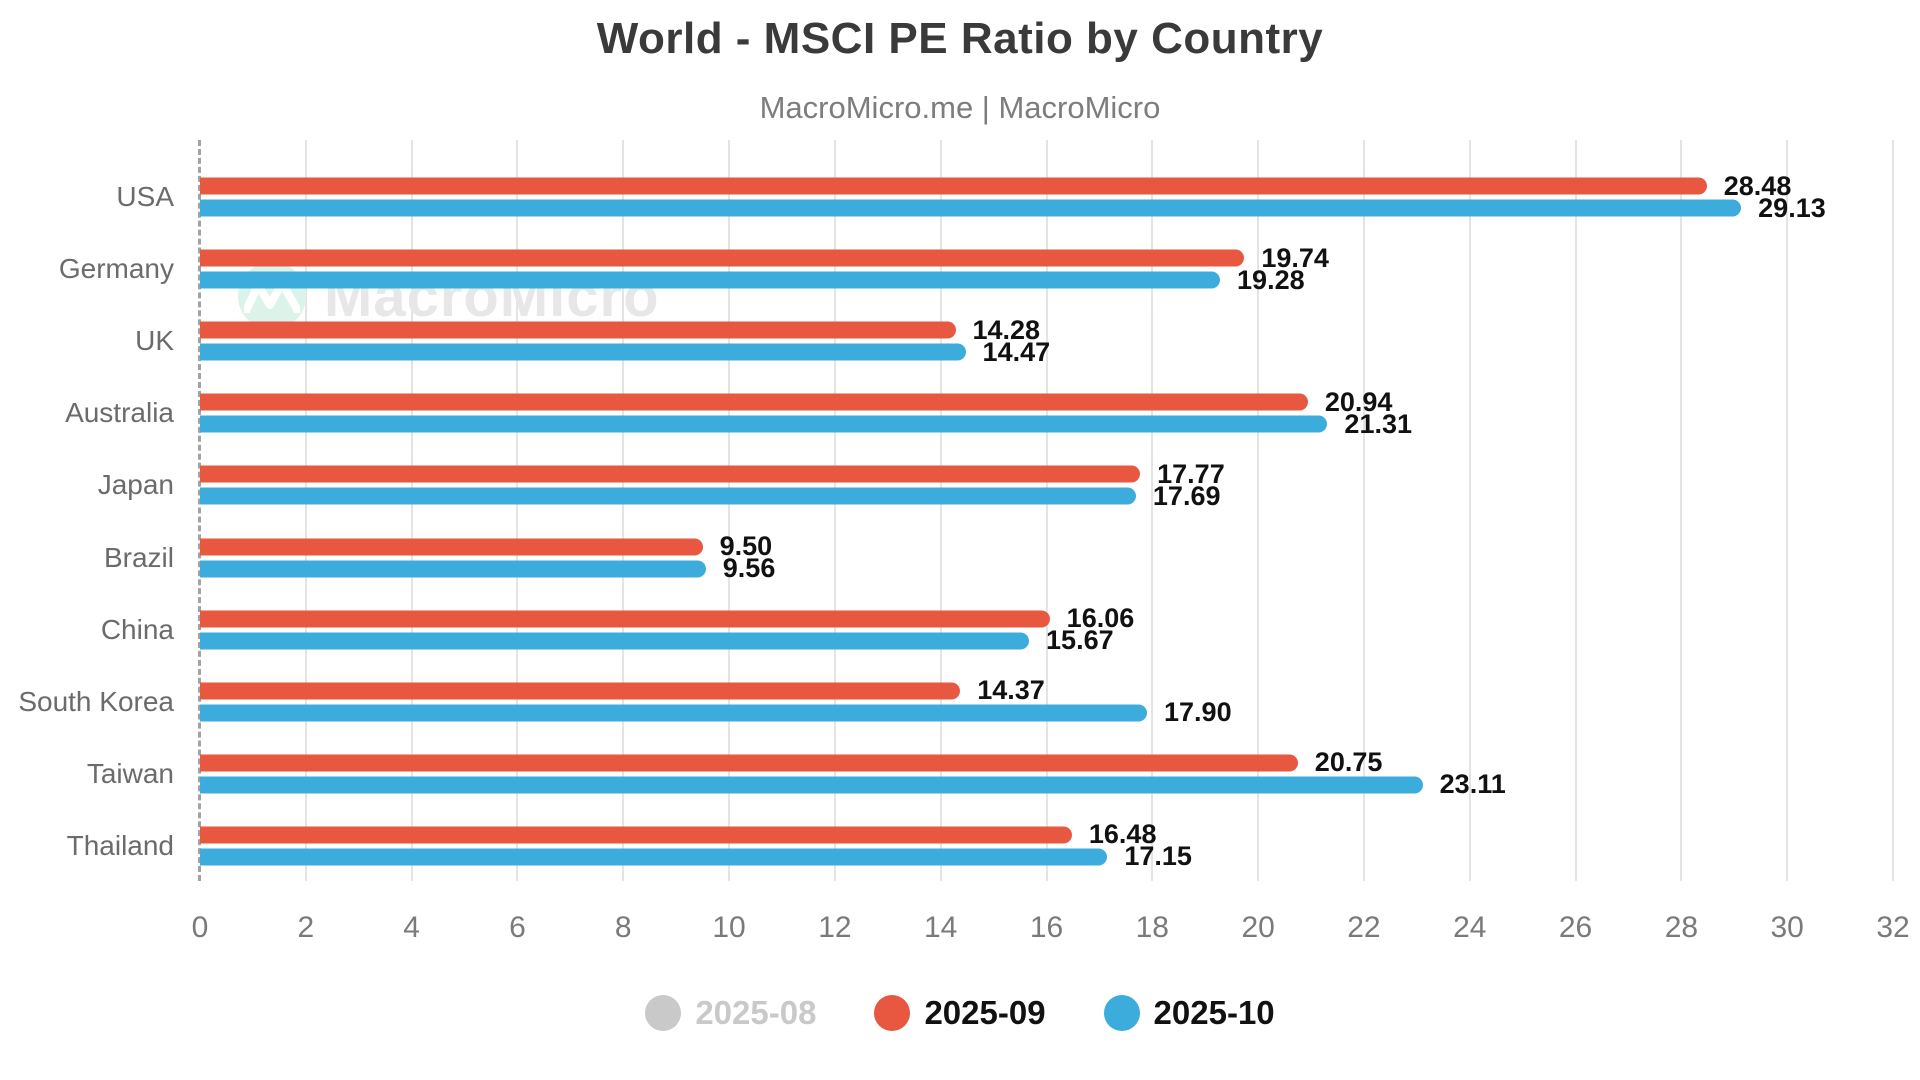  I want to click on bar-row-germany: Germany 19.74 19.28, so click(976, 269).